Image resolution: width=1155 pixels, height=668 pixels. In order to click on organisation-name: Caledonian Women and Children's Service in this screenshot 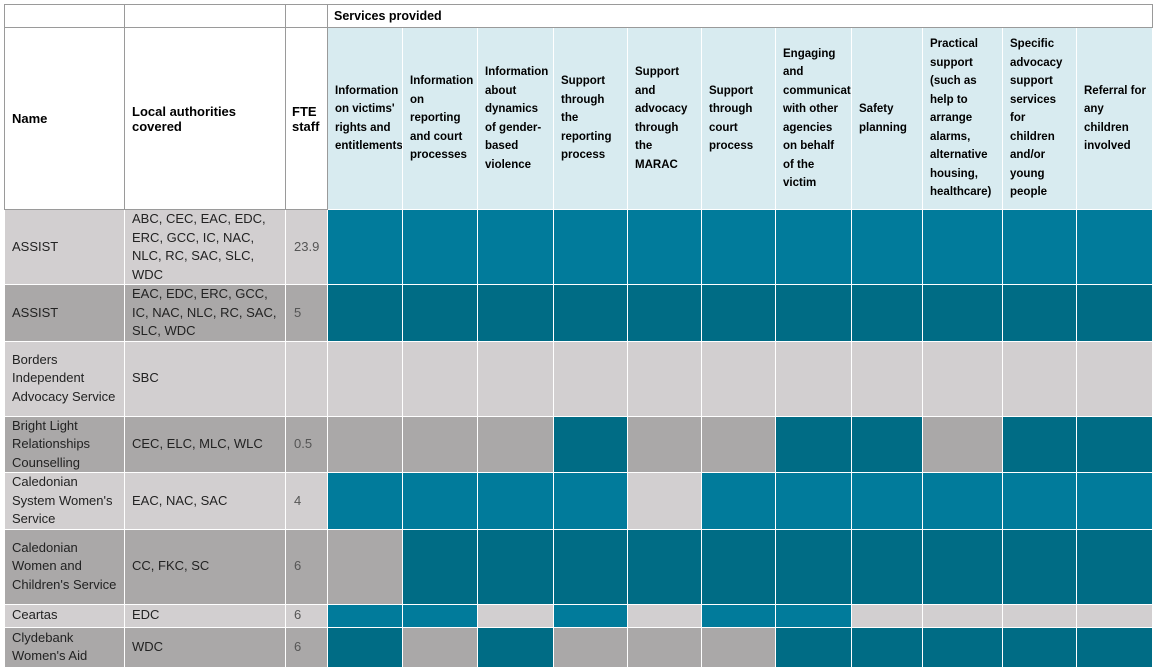, I will do `click(64, 566)`.